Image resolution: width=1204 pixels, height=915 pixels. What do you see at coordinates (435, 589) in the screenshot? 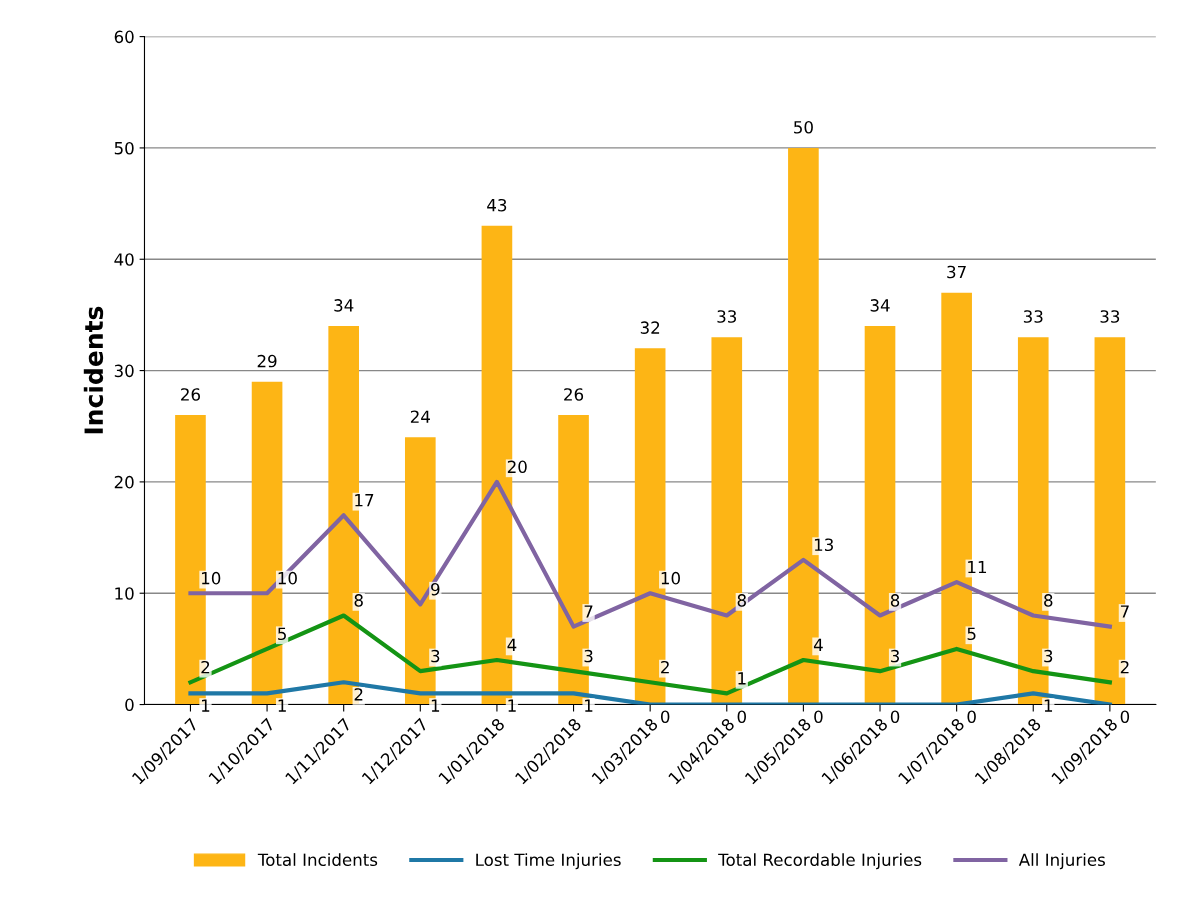
I see `data-label: 9` at bounding box center [435, 589].